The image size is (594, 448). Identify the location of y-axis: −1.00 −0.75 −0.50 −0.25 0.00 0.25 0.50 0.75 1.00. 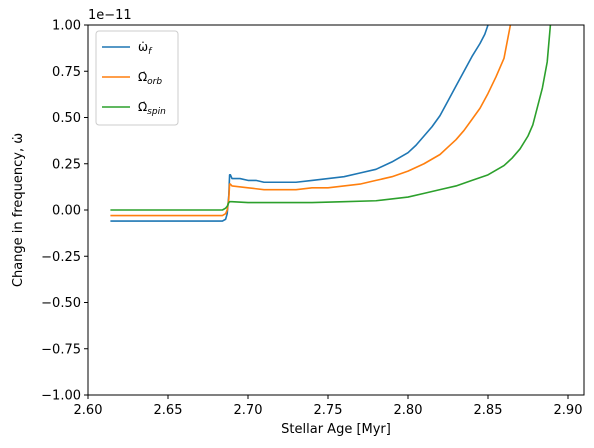
(64, 211).